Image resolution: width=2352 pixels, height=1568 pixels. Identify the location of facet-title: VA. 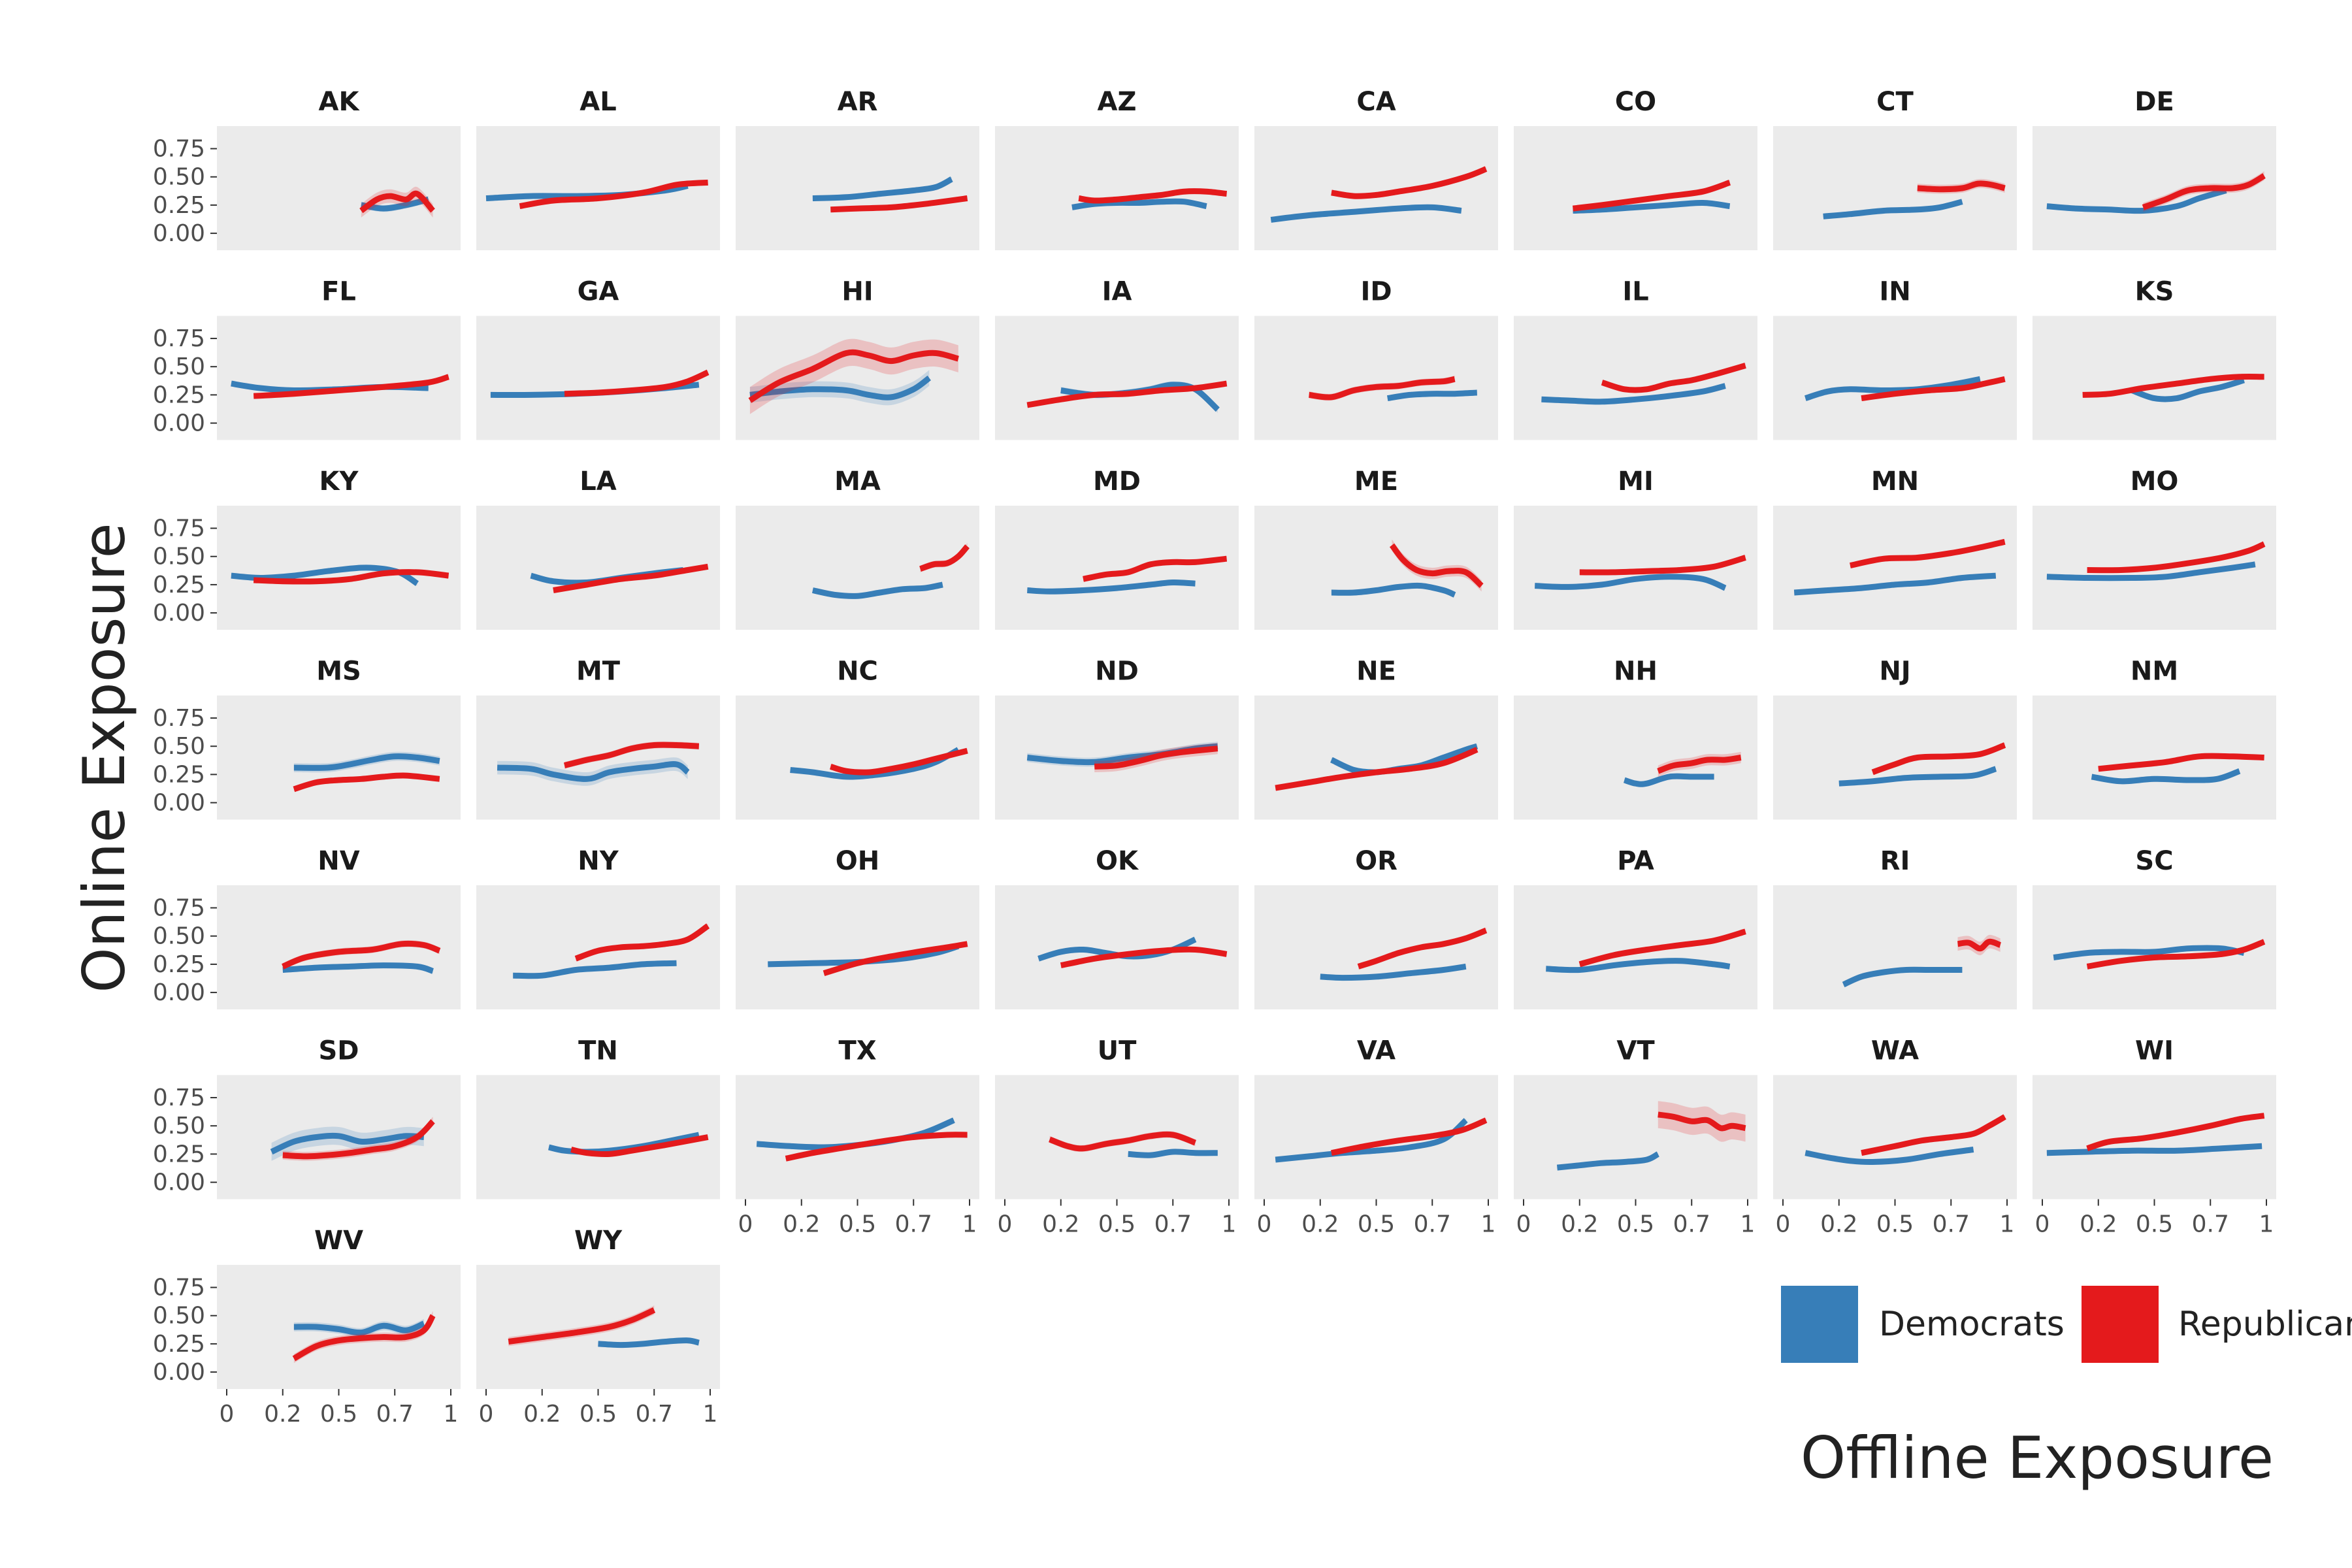
(1376, 1051).